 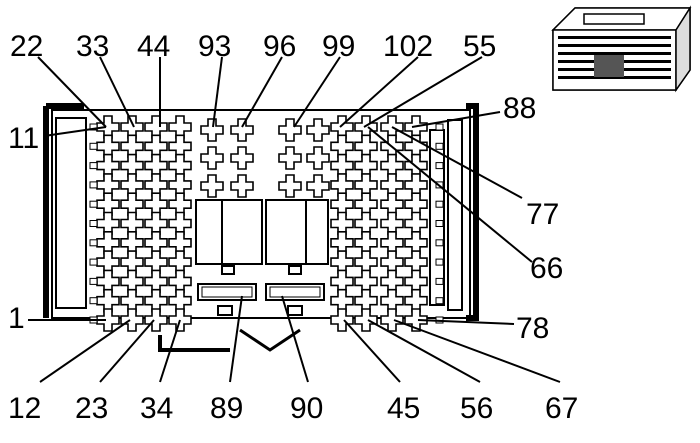 I want to click on pin-label-23: 23, so click(x=91, y=408).